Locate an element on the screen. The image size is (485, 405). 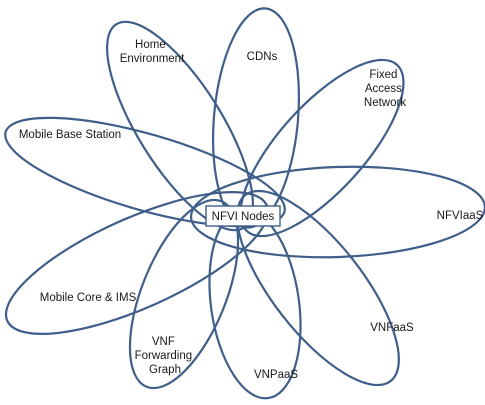
petal-fixed-access-network-label: Fixed Access Network is located at coordinates (385, 89).